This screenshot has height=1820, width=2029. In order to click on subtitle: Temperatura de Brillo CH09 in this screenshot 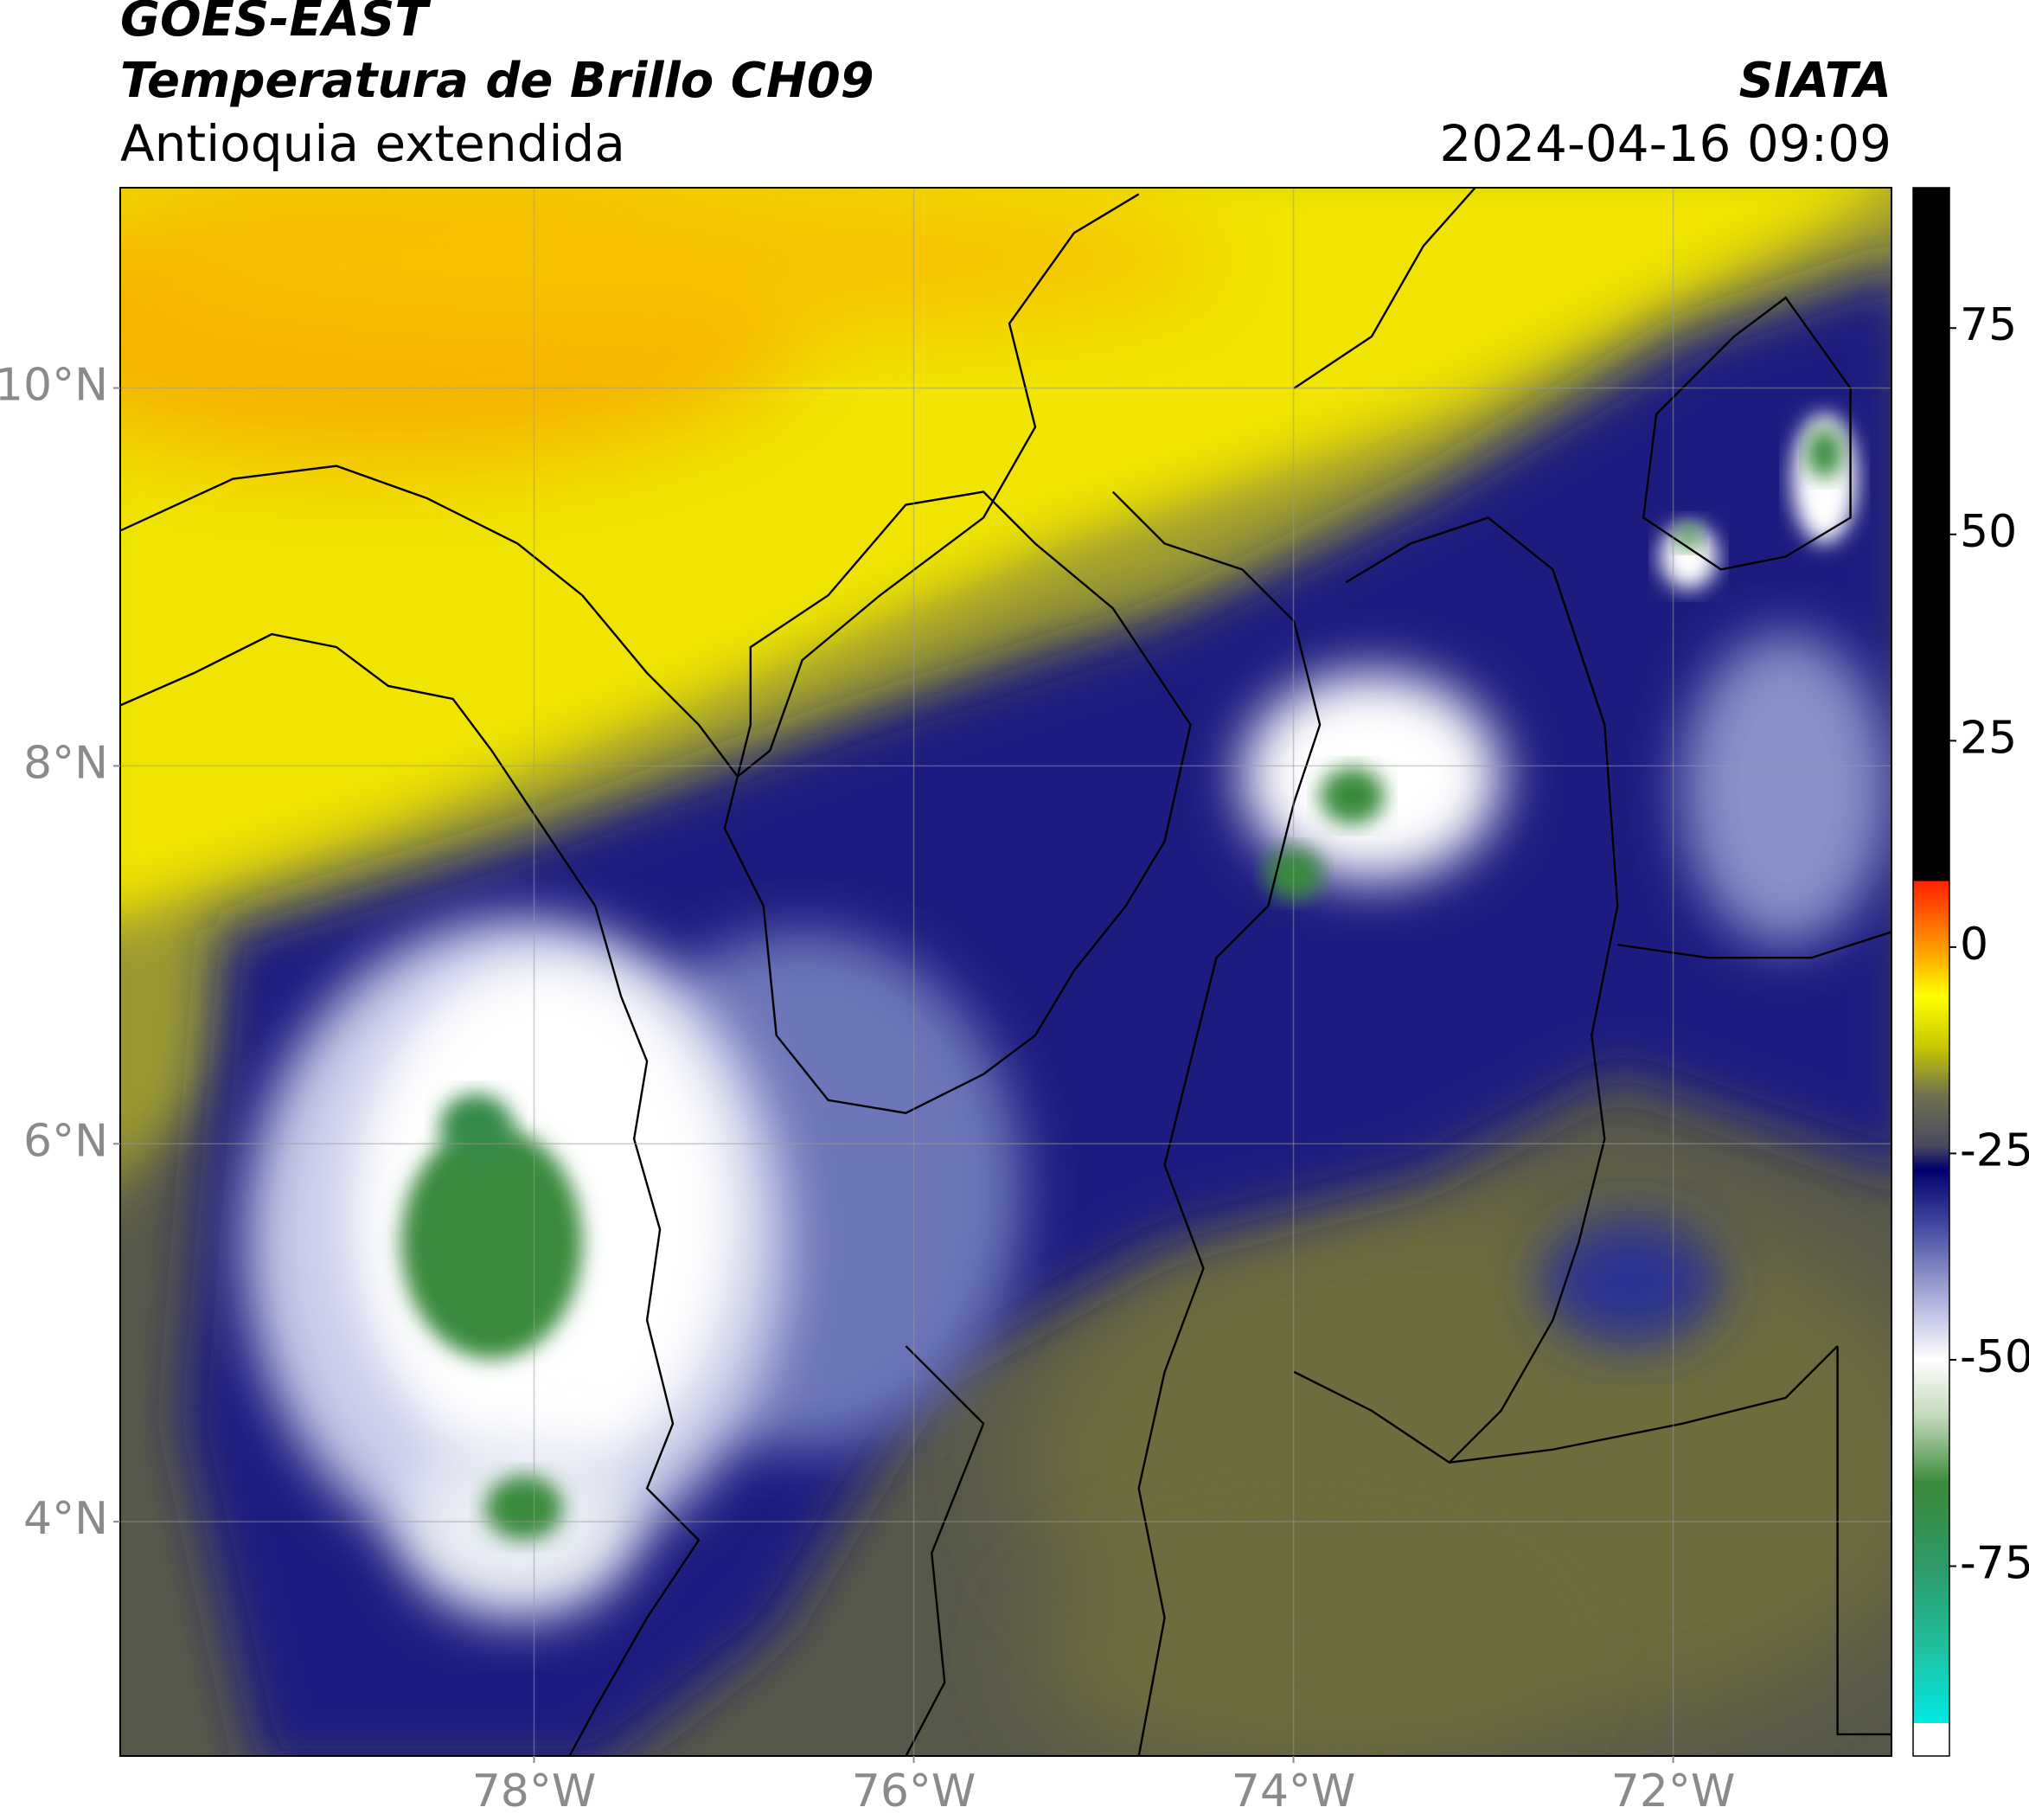, I will do `click(497, 81)`.